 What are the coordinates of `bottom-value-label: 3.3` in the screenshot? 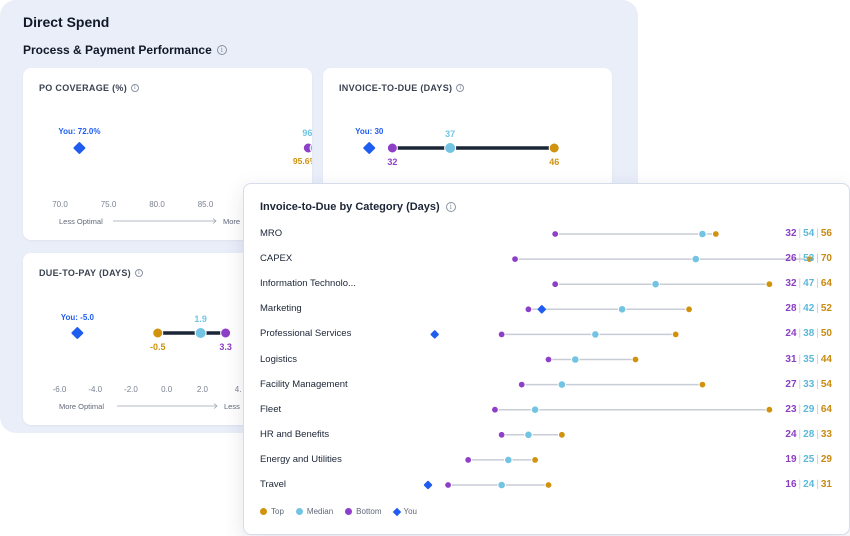 It's located at (225, 347).